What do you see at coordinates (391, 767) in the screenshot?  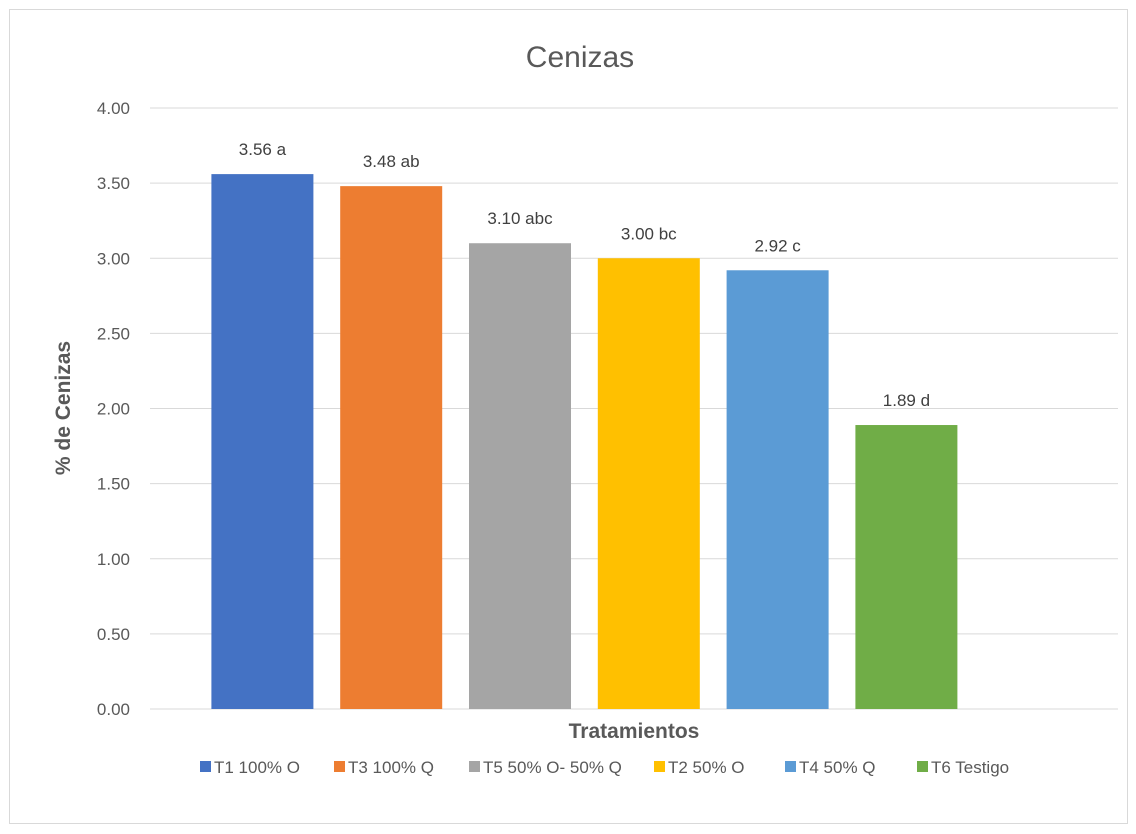 I see `legend-label: T3 100% Q` at bounding box center [391, 767].